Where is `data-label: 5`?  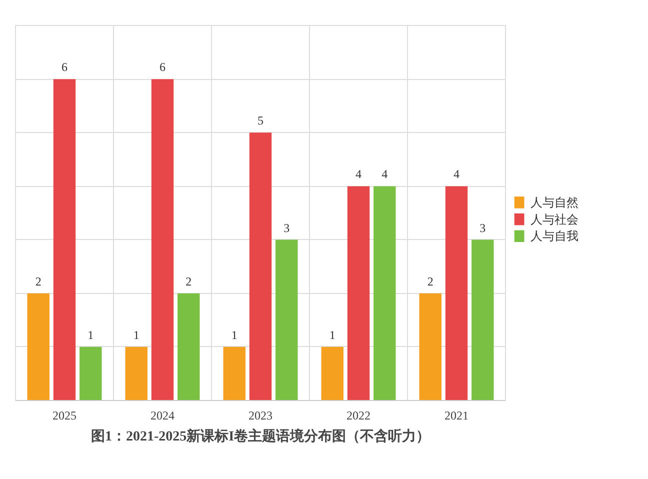 data-label: 5 is located at coordinates (261, 121).